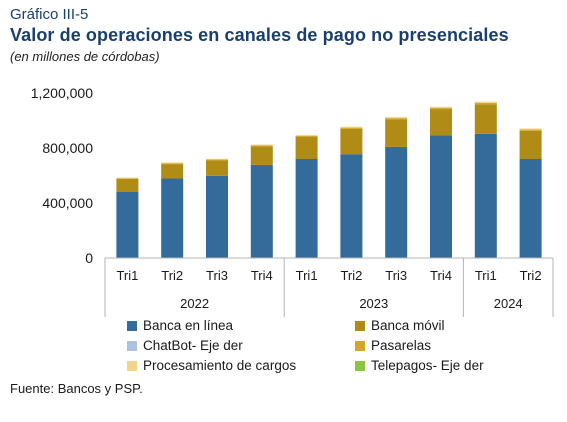 The height and width of the screenshot is (422, 567). I want to click on y-tick-label: 0, so click(89, 258).